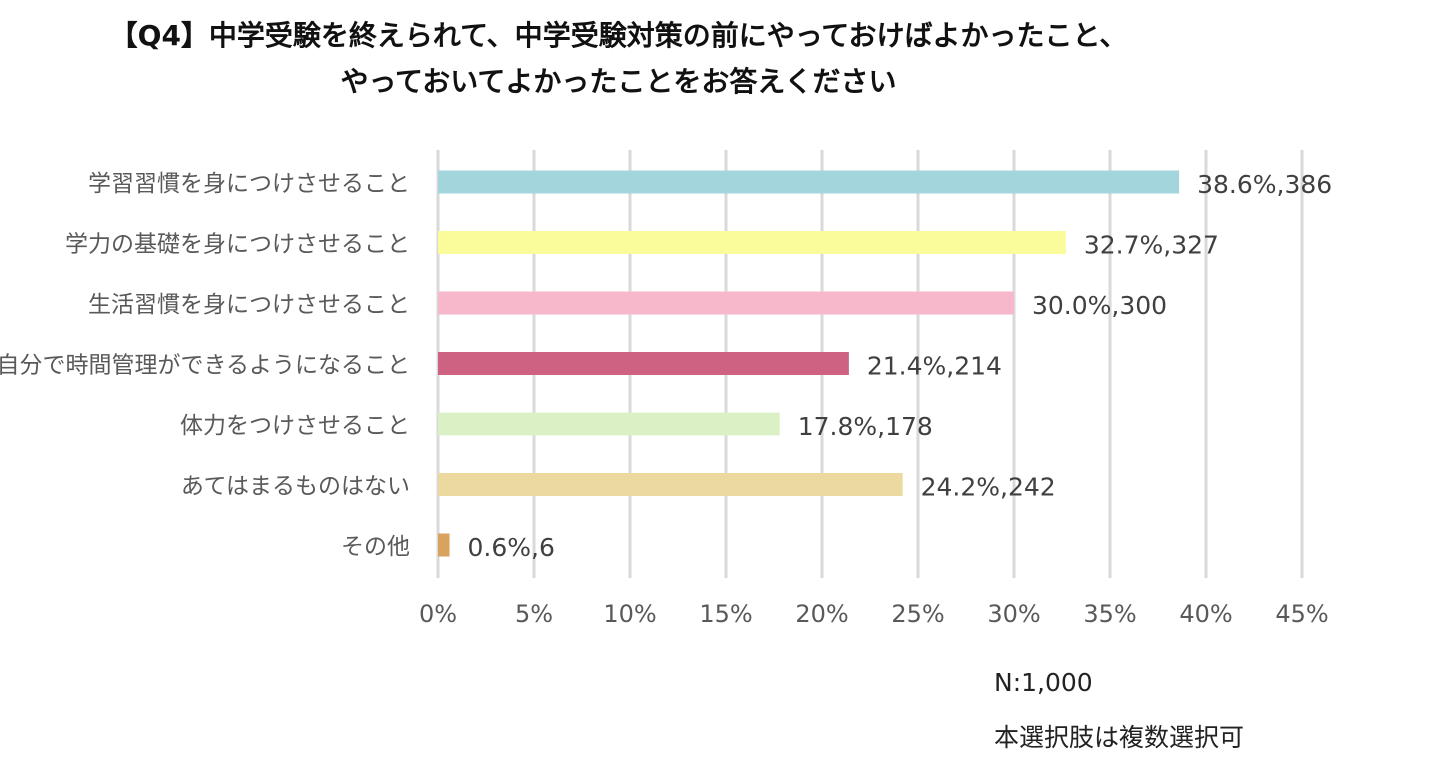 This screenshot has width=1437, height=762. What do you see at coordinates (629, 614) in the screenshot?
I see `x-tick-label: 10%` at bounding box center [629, 614].